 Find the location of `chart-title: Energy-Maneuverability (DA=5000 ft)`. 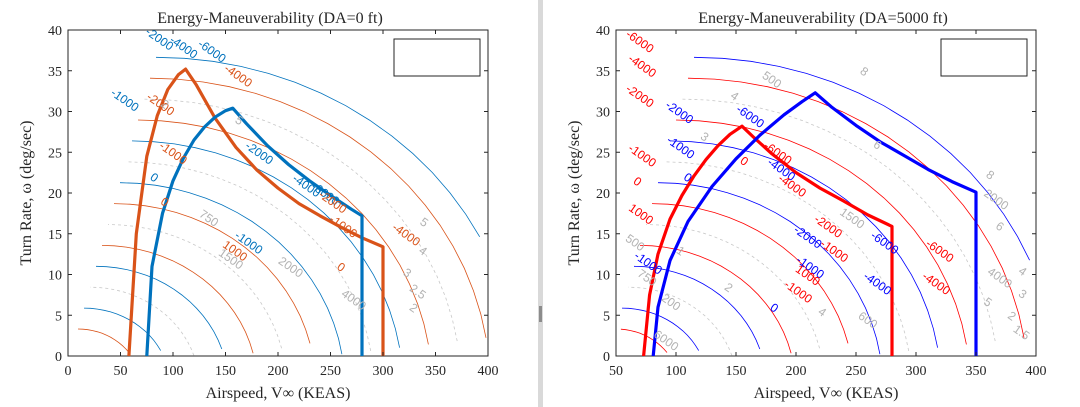

chart-title: Energy-Maneuverability (DA=5000 ft) is located at coordinates (823, 18).